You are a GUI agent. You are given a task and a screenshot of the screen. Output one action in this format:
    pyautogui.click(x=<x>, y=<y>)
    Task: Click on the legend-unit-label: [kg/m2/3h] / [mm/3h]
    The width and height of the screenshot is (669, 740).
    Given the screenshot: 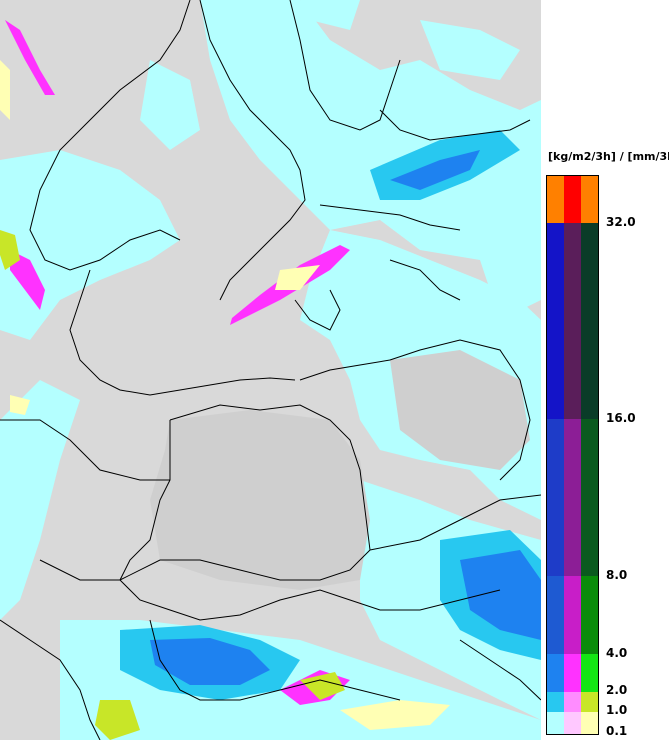 What is the action you would take?
    pyautogui.click(x=608, y=156)
    